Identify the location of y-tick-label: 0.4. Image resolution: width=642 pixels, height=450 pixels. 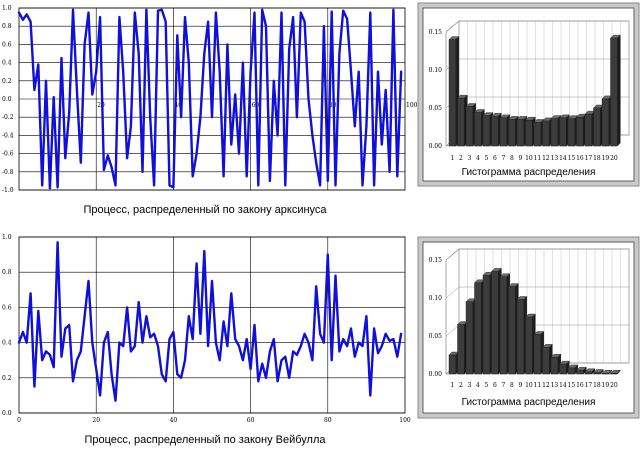
(7, 343).